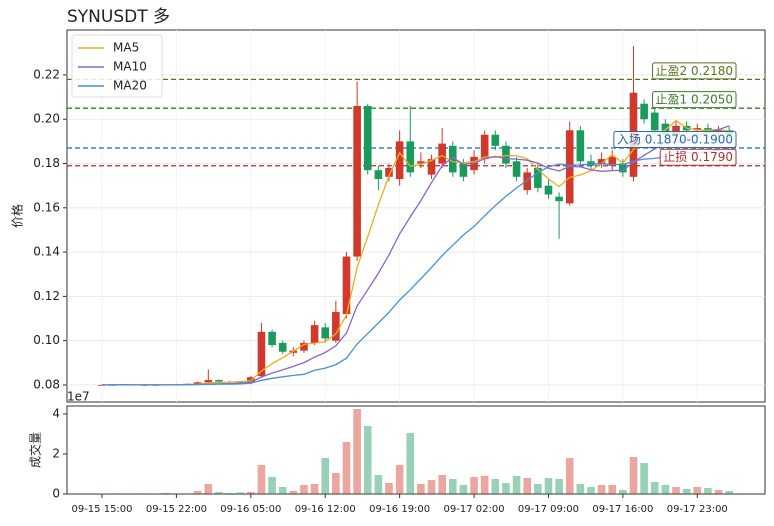  Describe the element at coordinates (250, 509) in the screenshot. I see `x-tick-label: 09-16 05:00` at that location.